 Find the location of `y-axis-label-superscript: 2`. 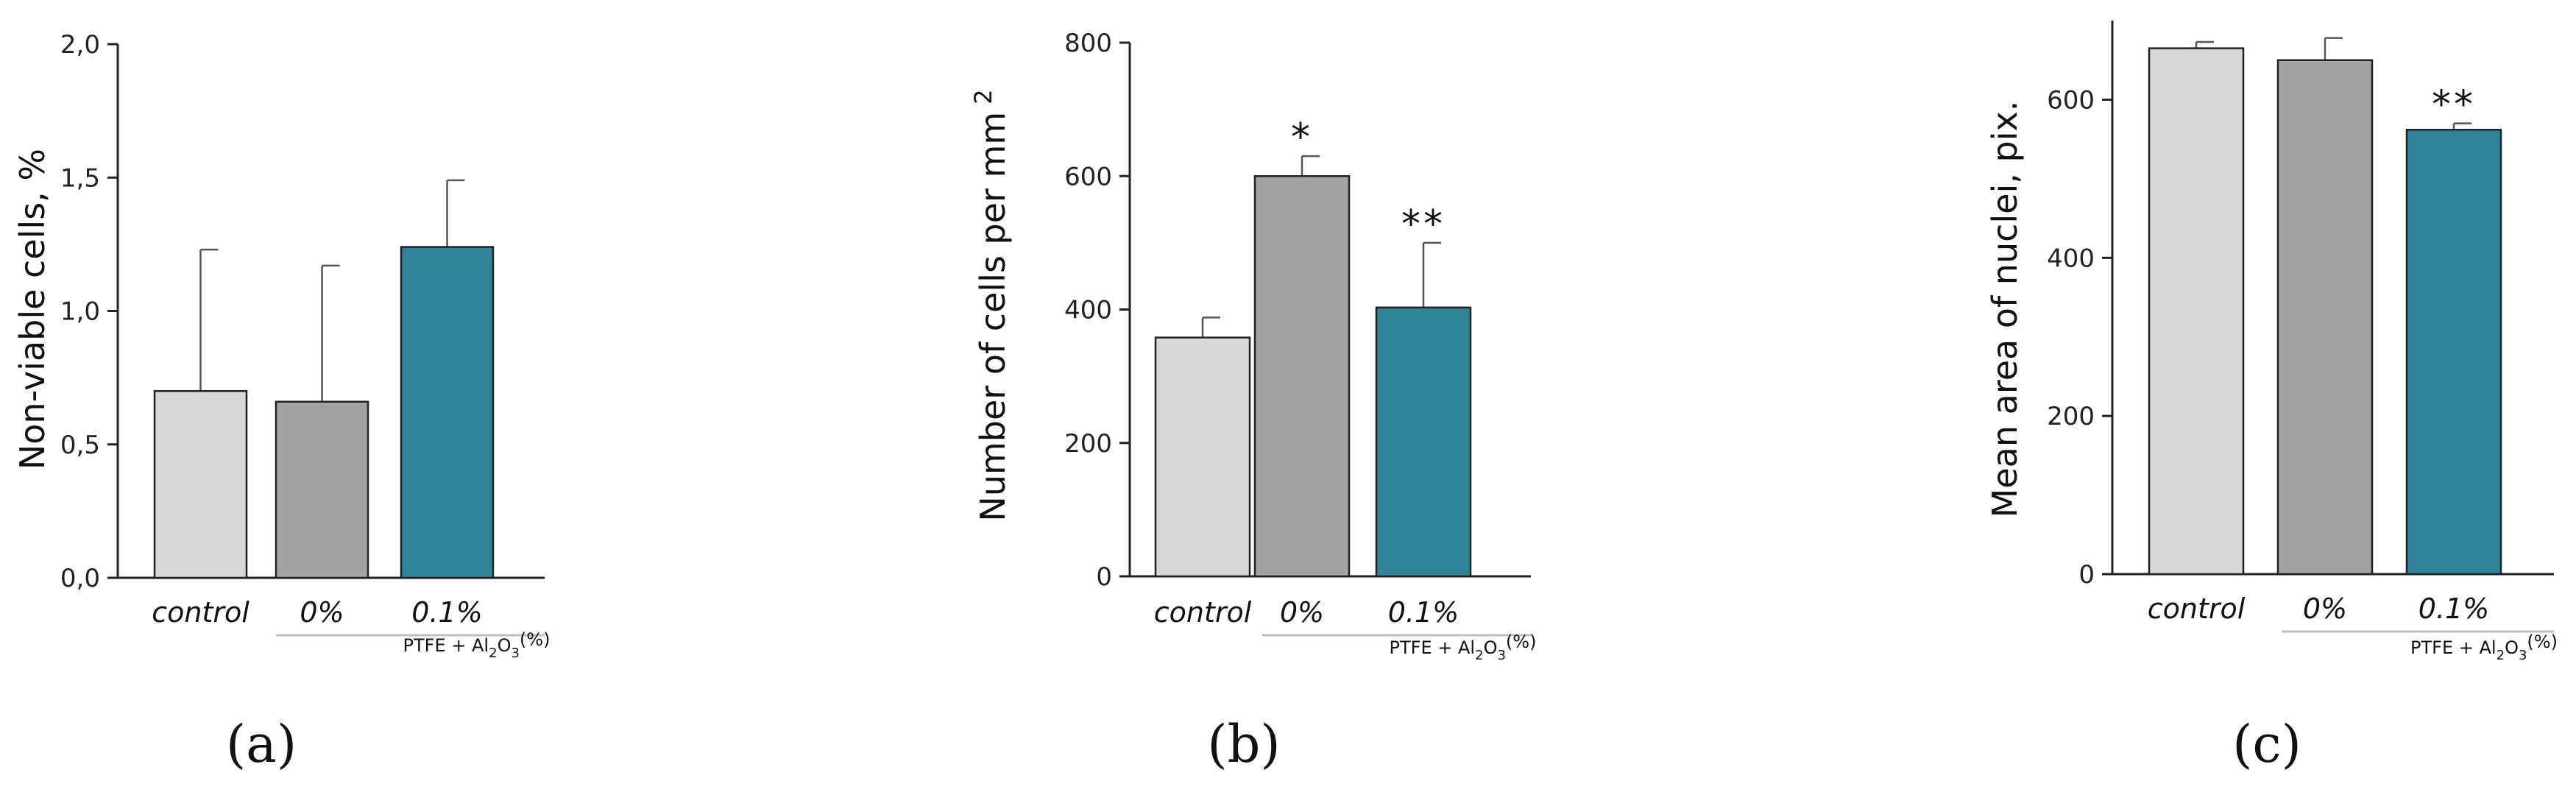

y-axis-label-superscript: 2 is located at coordinates (983, 97).